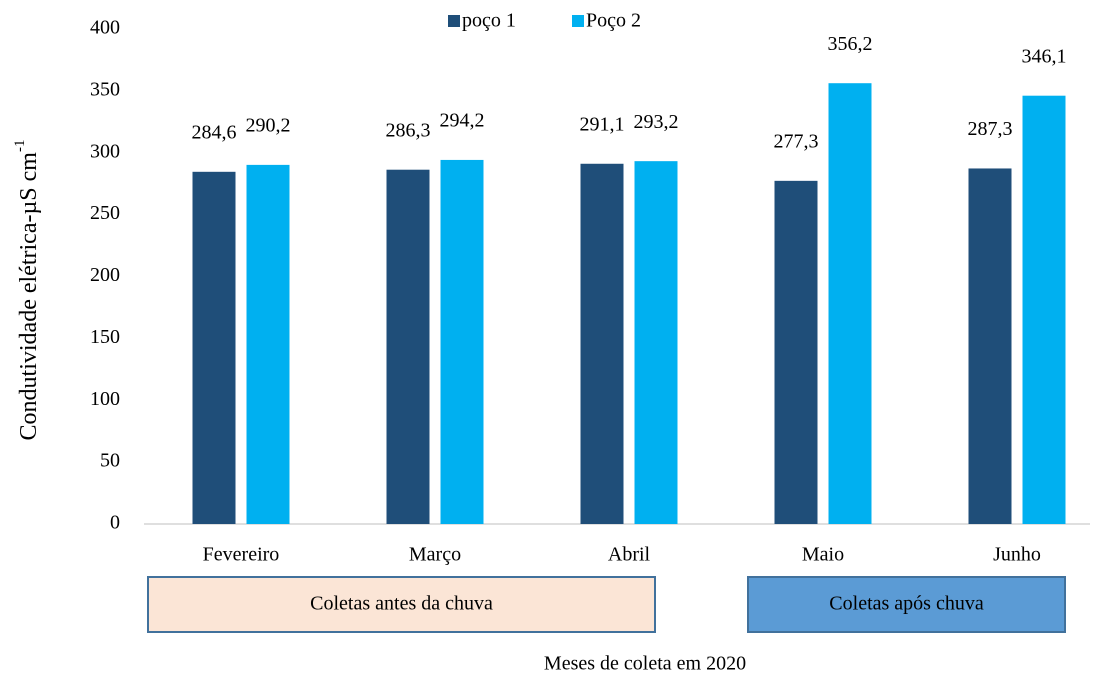  I want to click on annotation-text: Coletas após chuva, so click(906, 604).